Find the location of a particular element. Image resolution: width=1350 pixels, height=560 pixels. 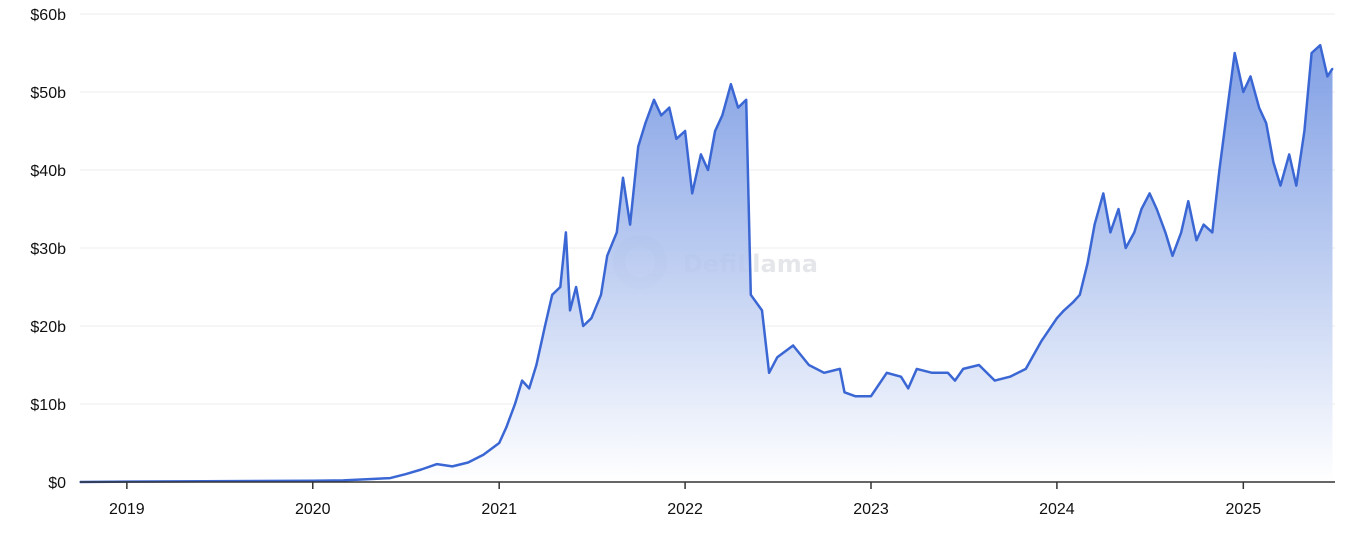

x-tick-label: 2019 is located at coordinates (127, 509).